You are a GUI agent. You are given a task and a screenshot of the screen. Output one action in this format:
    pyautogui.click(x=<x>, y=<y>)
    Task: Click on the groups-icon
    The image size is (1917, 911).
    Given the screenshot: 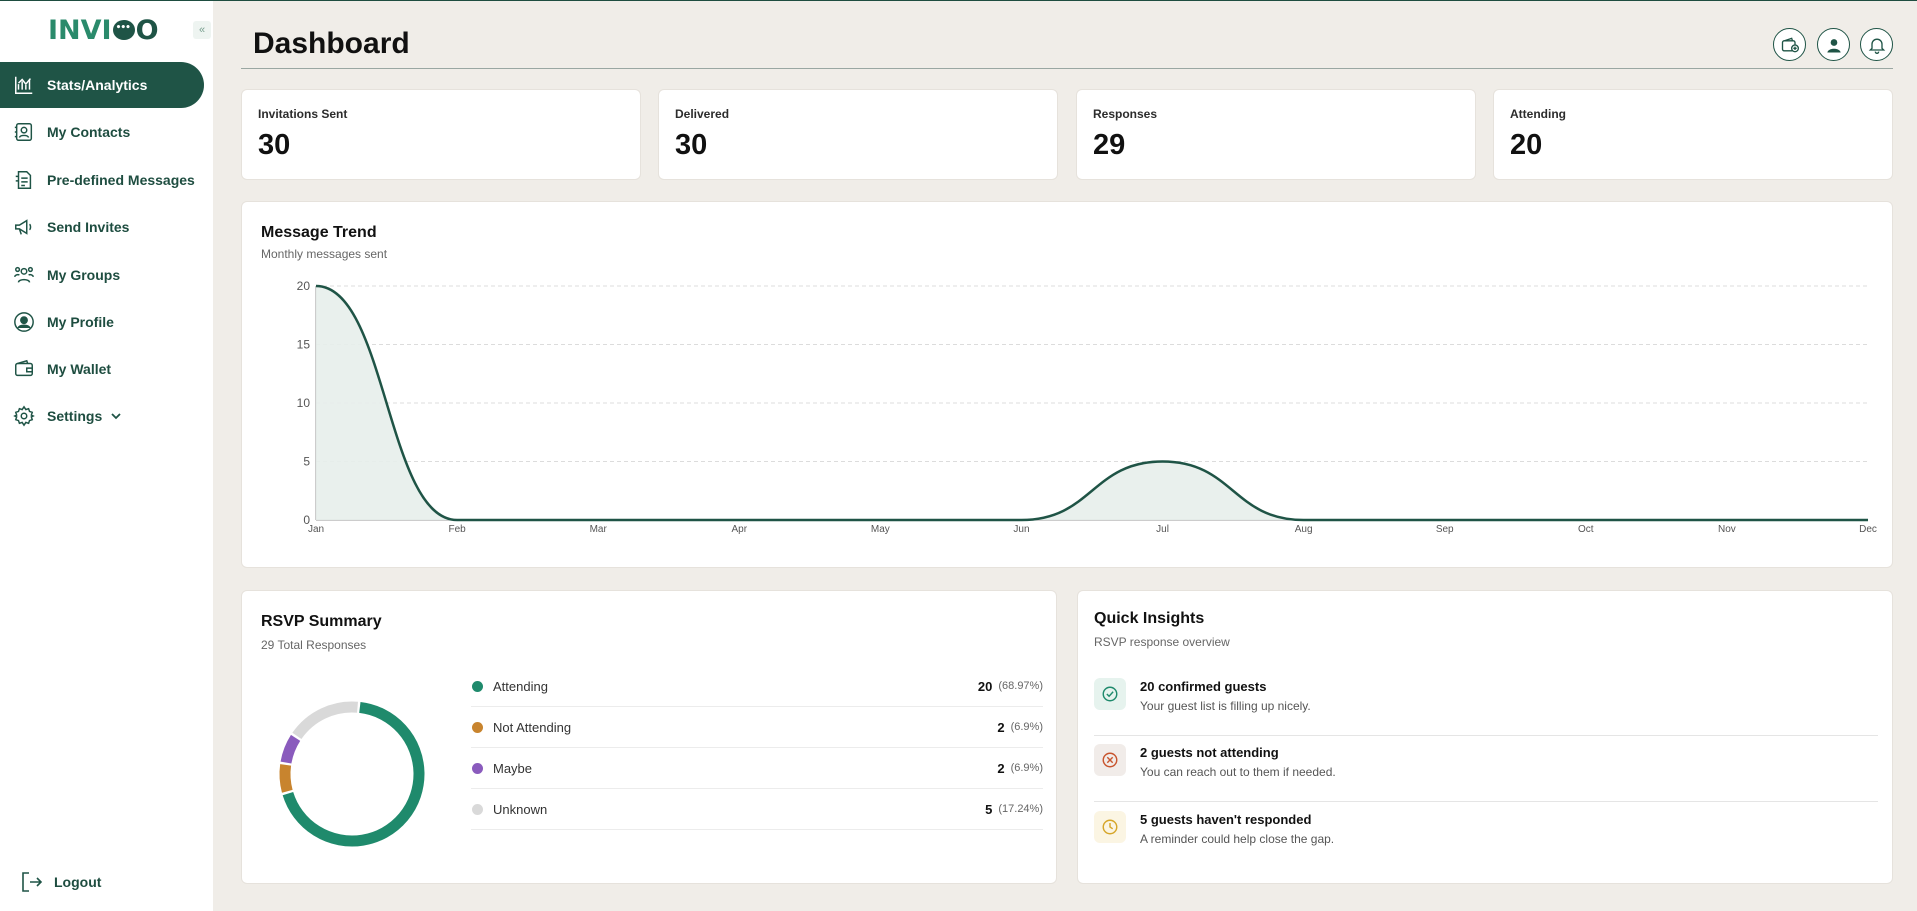 What is the action you would take?
    pyautogui.click(x=24, y=275)
    